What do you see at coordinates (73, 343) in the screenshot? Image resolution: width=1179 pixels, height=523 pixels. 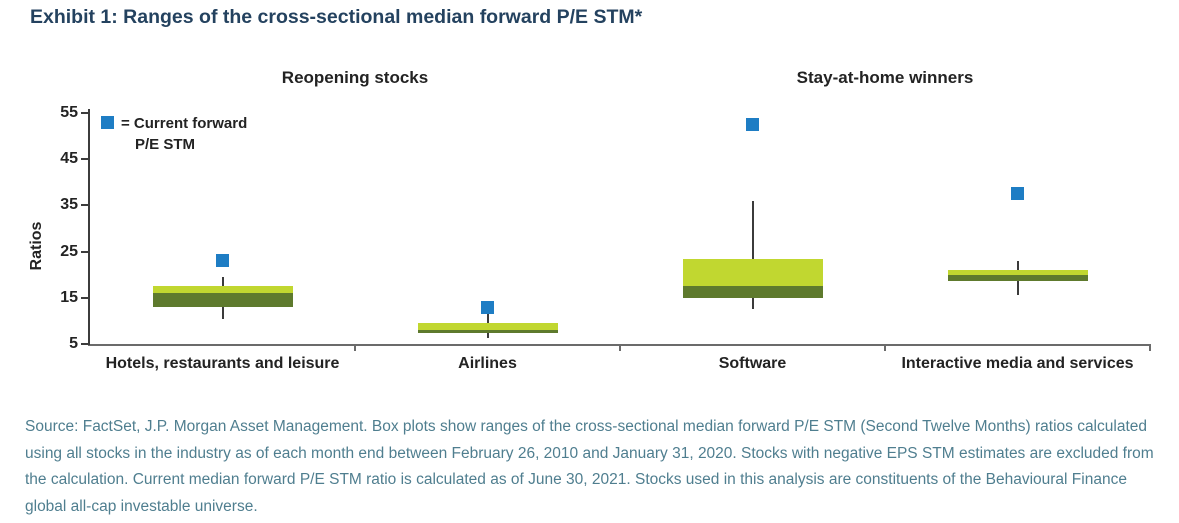 I see `y-tick-label: 5` at bounding box center [73, 343].